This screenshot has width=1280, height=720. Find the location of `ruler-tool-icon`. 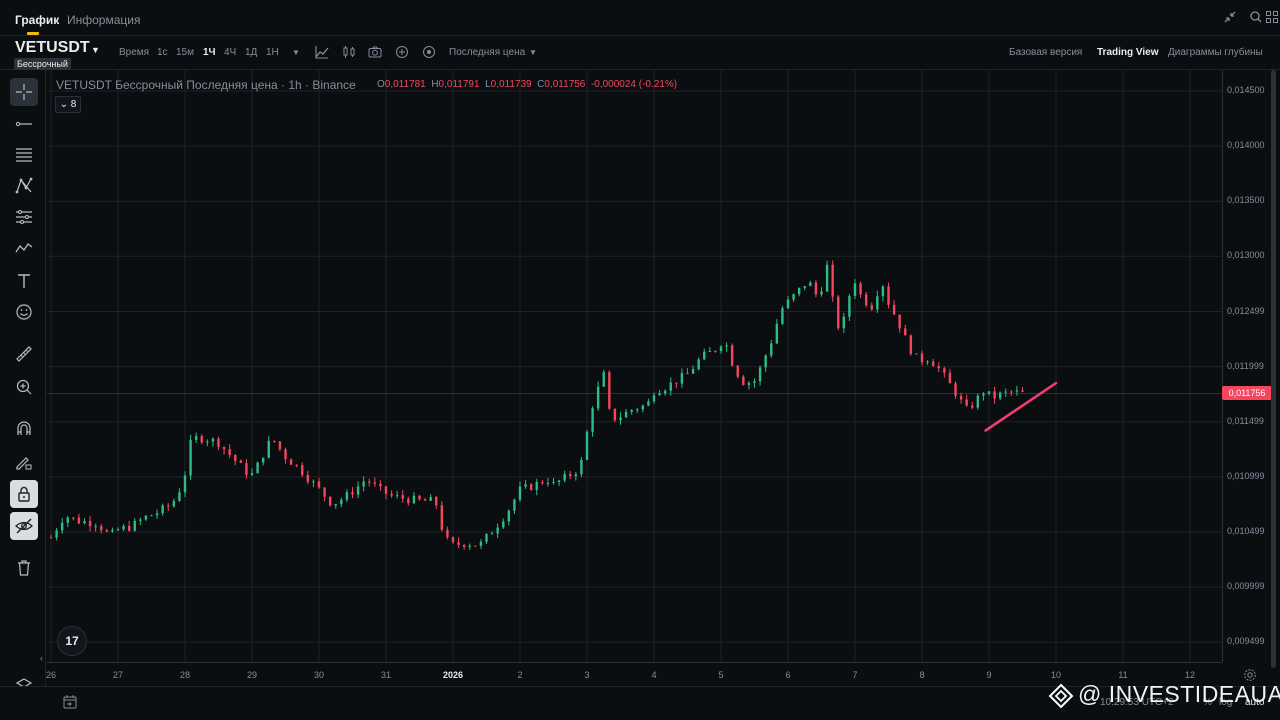

ruler-tool-icon is located at coordinates (24, 354).